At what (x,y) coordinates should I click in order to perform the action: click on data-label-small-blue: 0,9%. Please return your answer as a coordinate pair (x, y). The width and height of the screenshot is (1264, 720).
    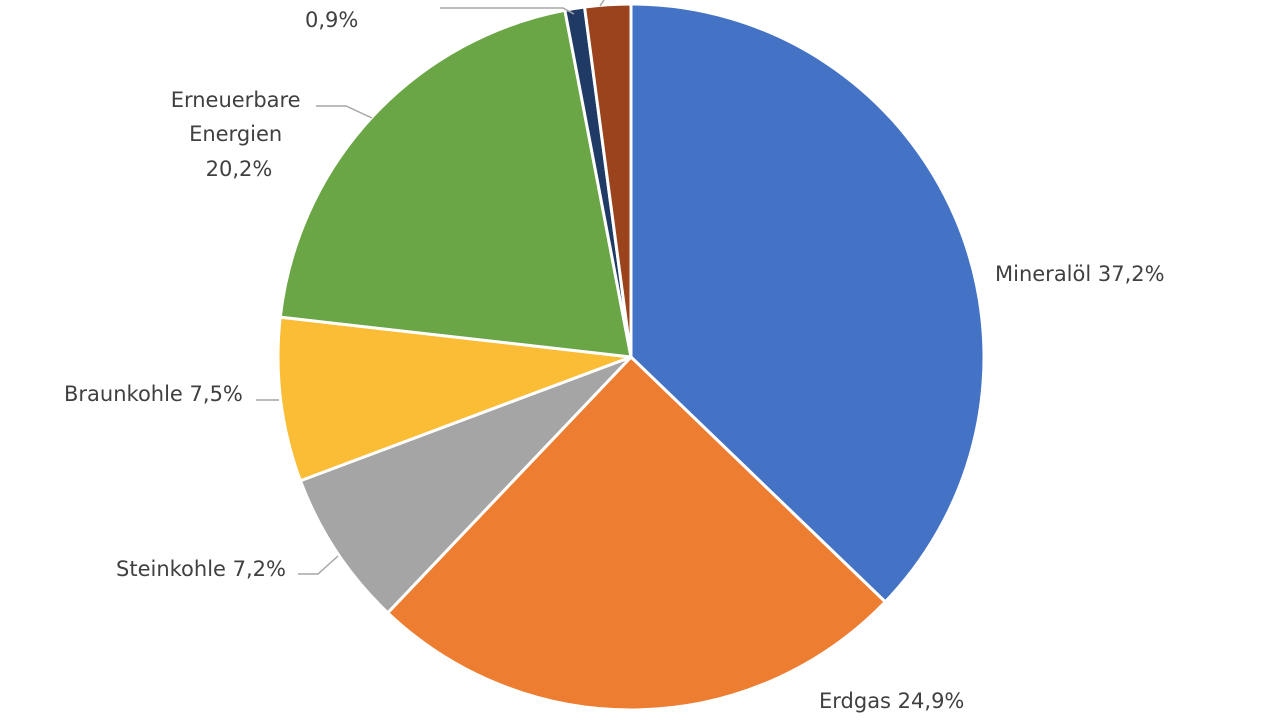
    Looking at the image, I should click on (331, 20).